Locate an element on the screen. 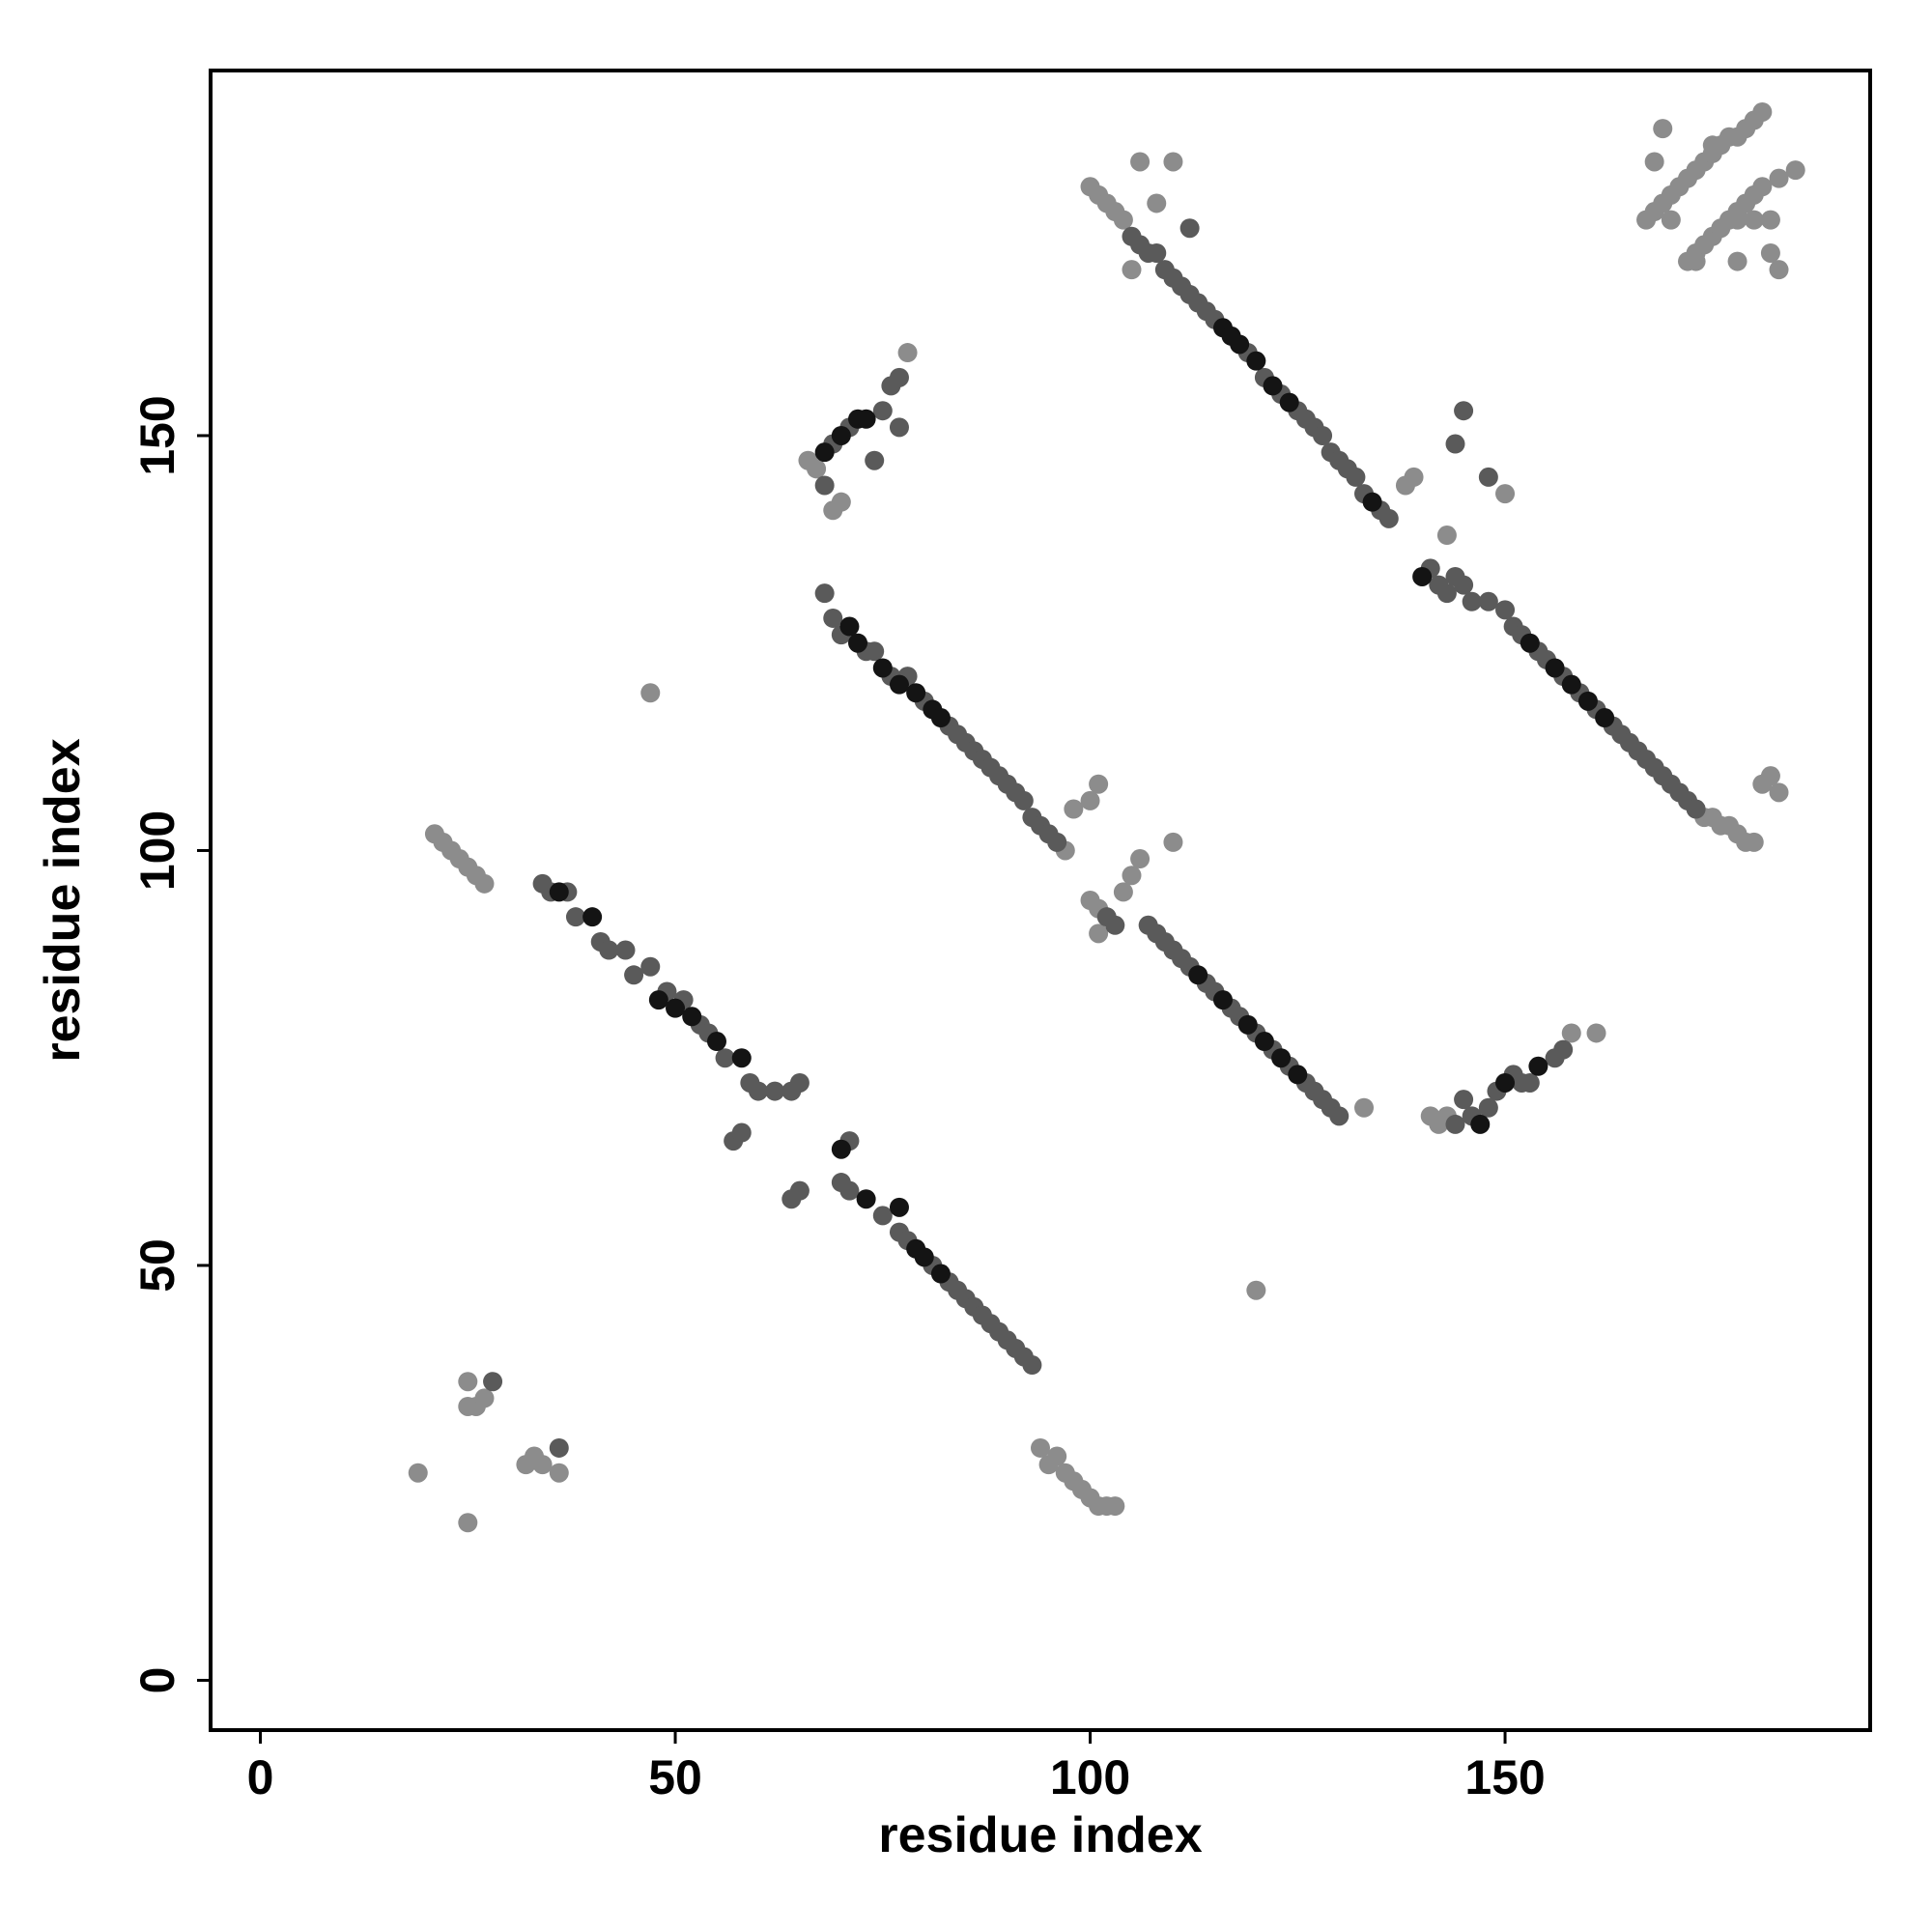 The width and height of the screenshot is (1932, 1932). x-tick-label: 100 is located at coordinates (1090, 1777).